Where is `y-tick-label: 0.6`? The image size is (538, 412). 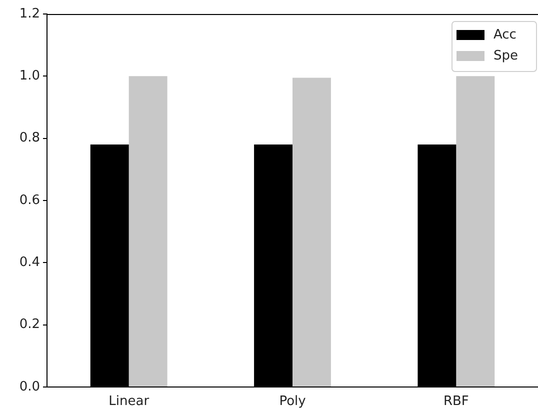
y-tick-label: 0.6 is located at coordinates (29, 200).